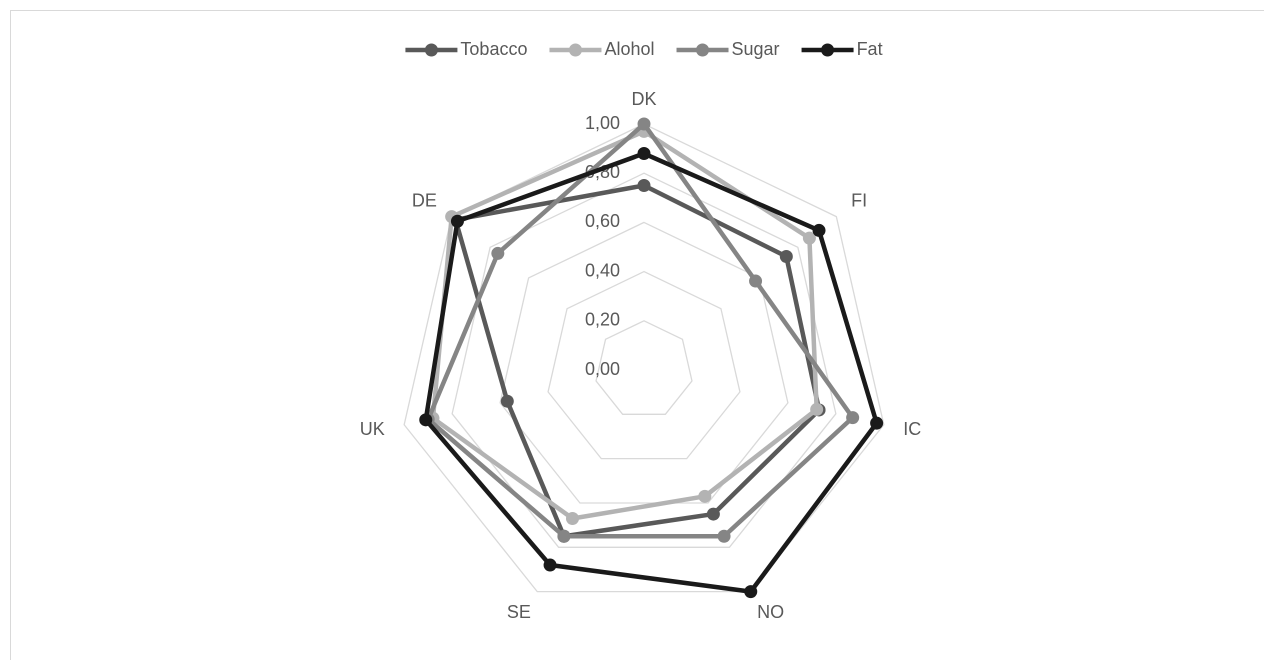 This screenshot has width=1264, height=660. Describe the element at coordinates (756, 49) in the screenshot. I see `legend-label: Sugar` at that location.